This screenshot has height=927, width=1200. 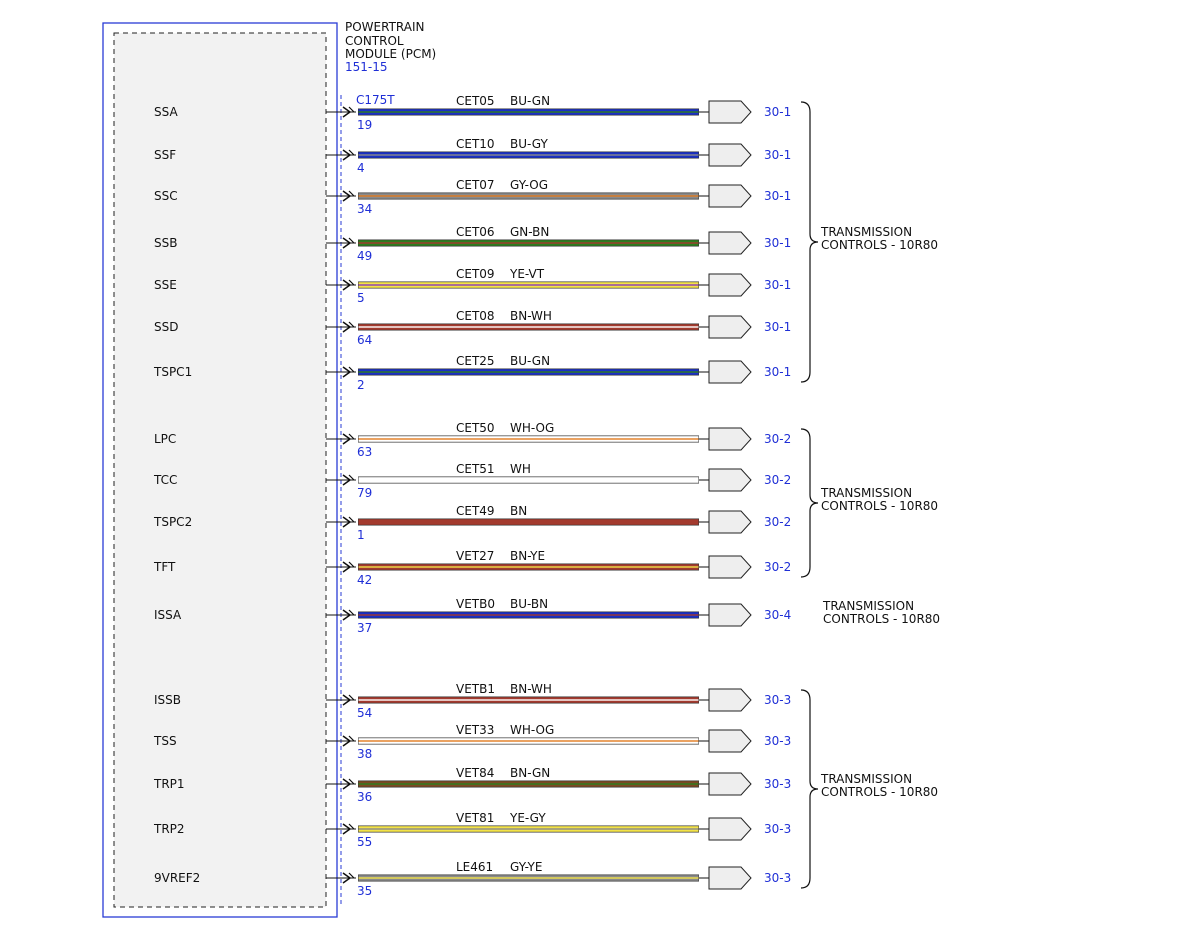 I want to click on wire-color-code: YE-GY, so click(x=527, y=818).